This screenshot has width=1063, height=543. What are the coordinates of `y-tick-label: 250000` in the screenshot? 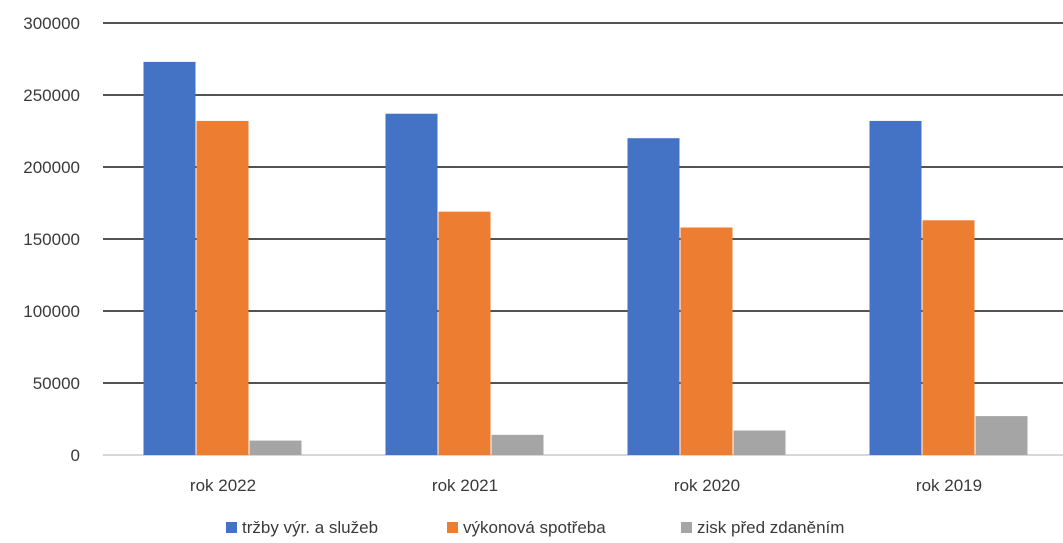 It's located at (51, 95).